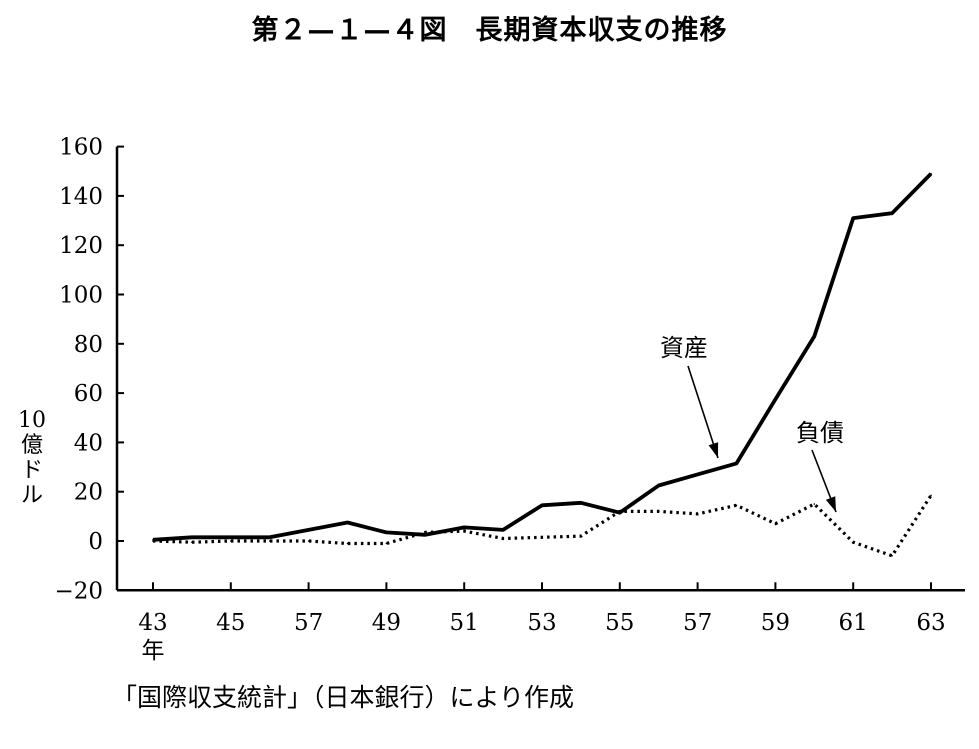 The height and width of the screenshot is (749, 979). What do you see at coordinates (830, 504) in the screenshot?
I see `liabilities-annotation-arrowhead` at bounding box center [830, 504].